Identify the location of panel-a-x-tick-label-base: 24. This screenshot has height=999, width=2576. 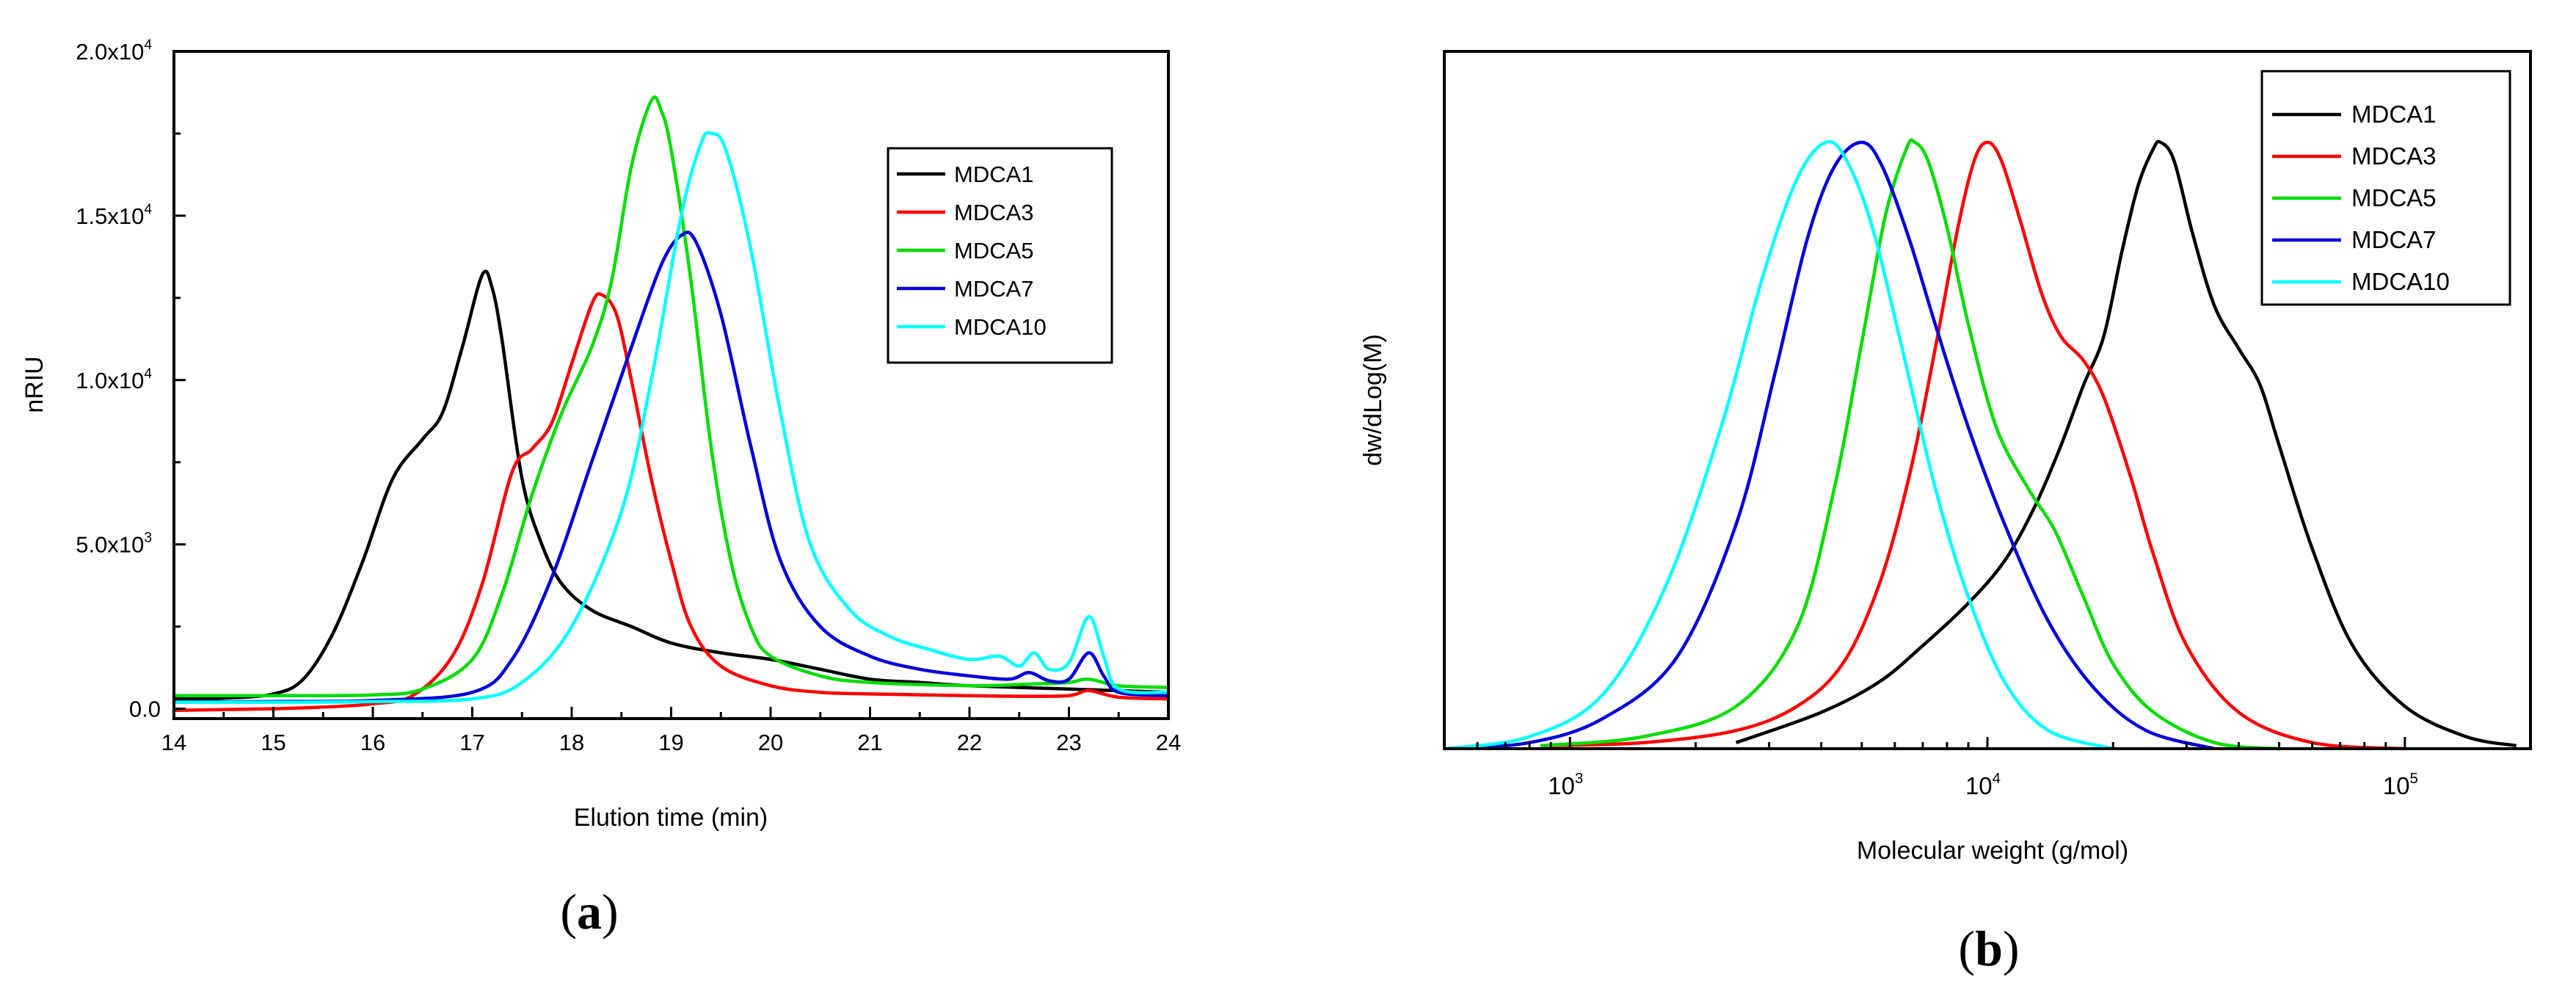
(1168, 742).